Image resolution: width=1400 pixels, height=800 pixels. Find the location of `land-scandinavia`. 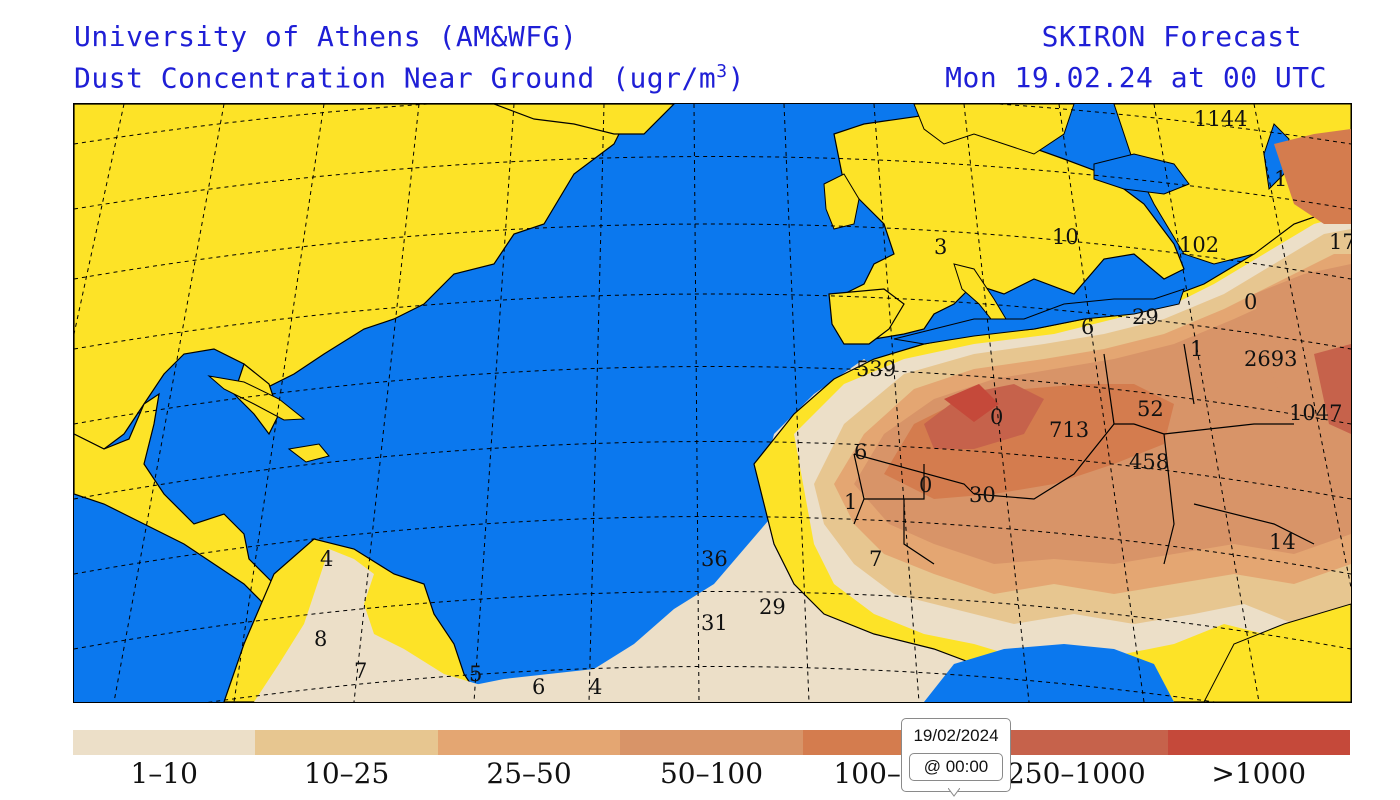

land-scandinavia is located at coordinates (994, 129).